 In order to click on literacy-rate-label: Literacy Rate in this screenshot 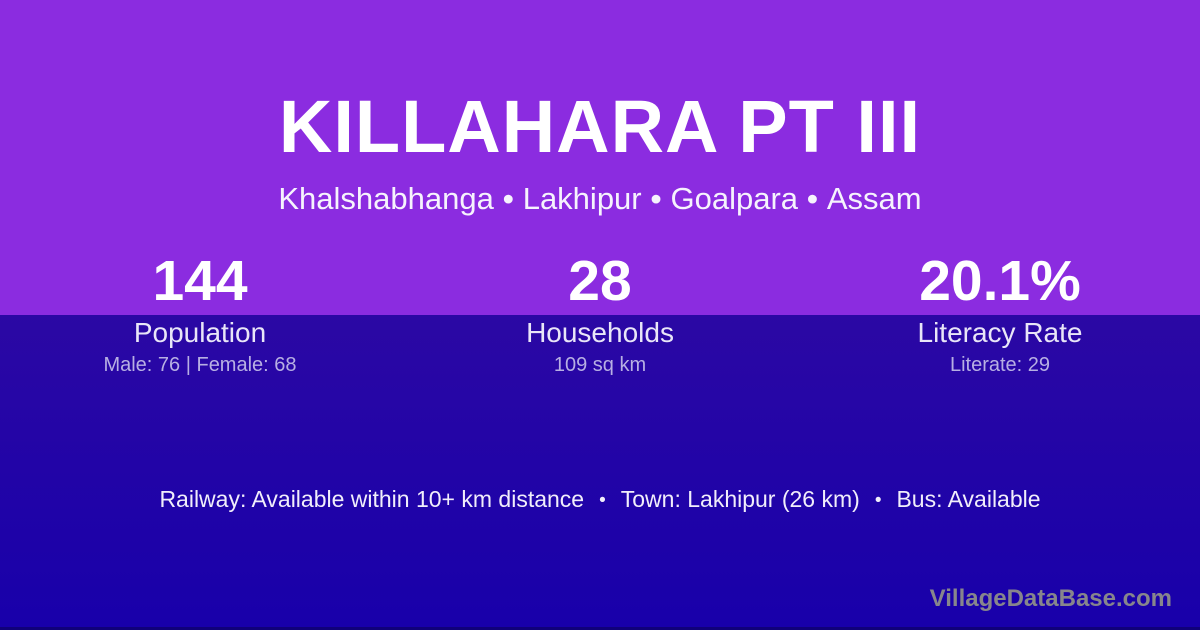, I will do `click(1000, 332)`.